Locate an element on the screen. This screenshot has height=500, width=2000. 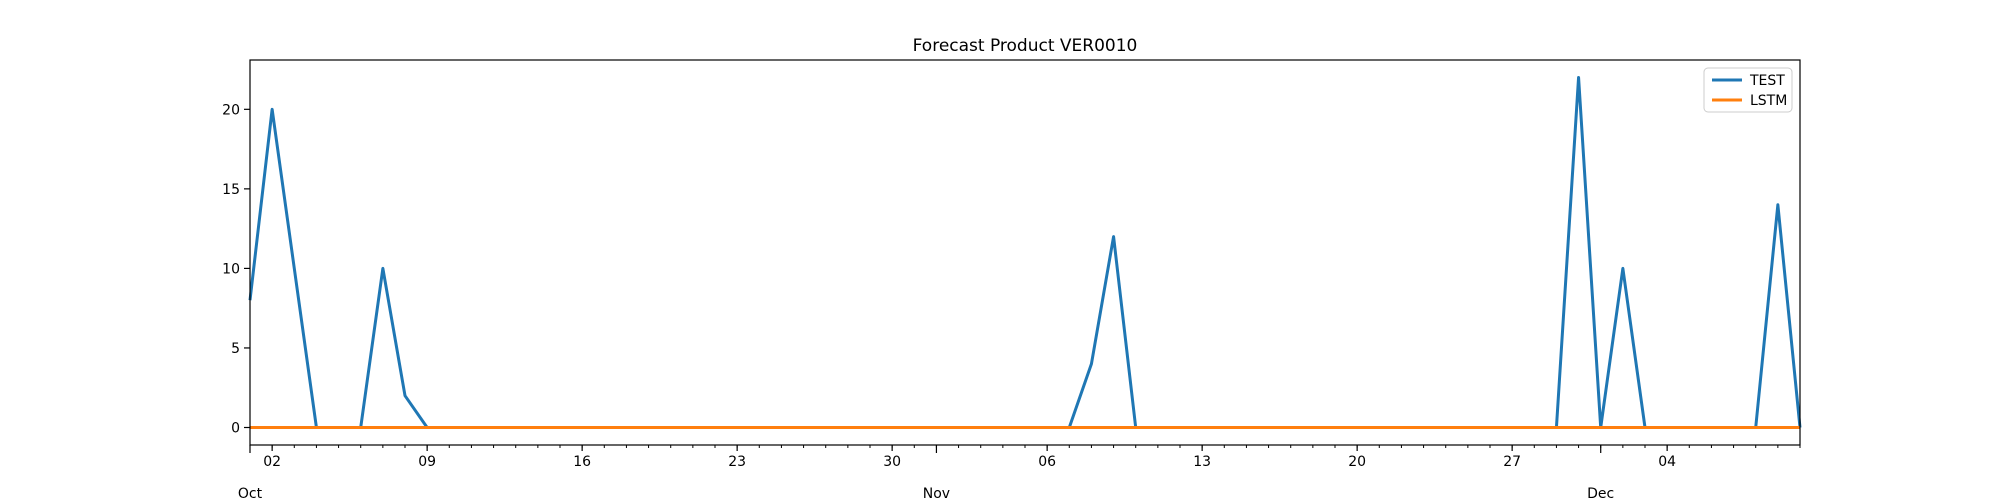
chart-title: Forecast Product VER0010 is located at coordinates (1025, 46).